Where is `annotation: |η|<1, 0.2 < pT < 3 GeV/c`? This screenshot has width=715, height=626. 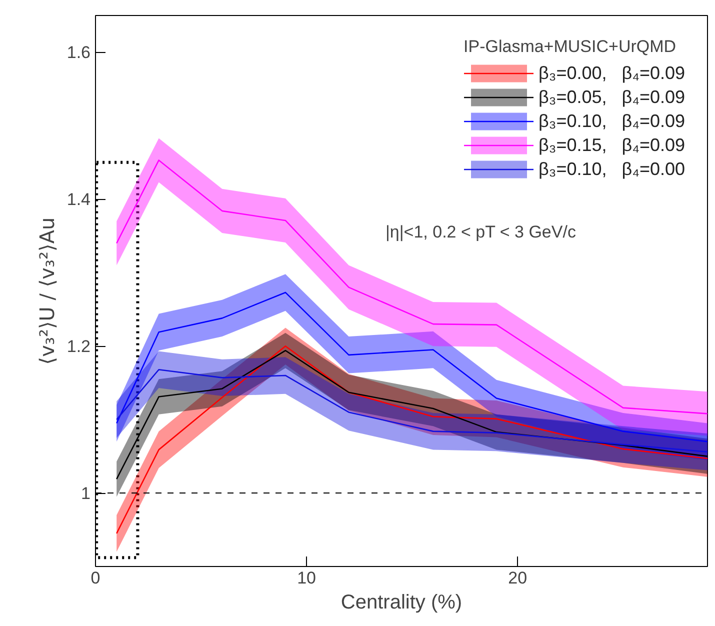
annotation: |η|<1, 0.2 < pT < 3 GeV/c is located at coordinates (481, 232).